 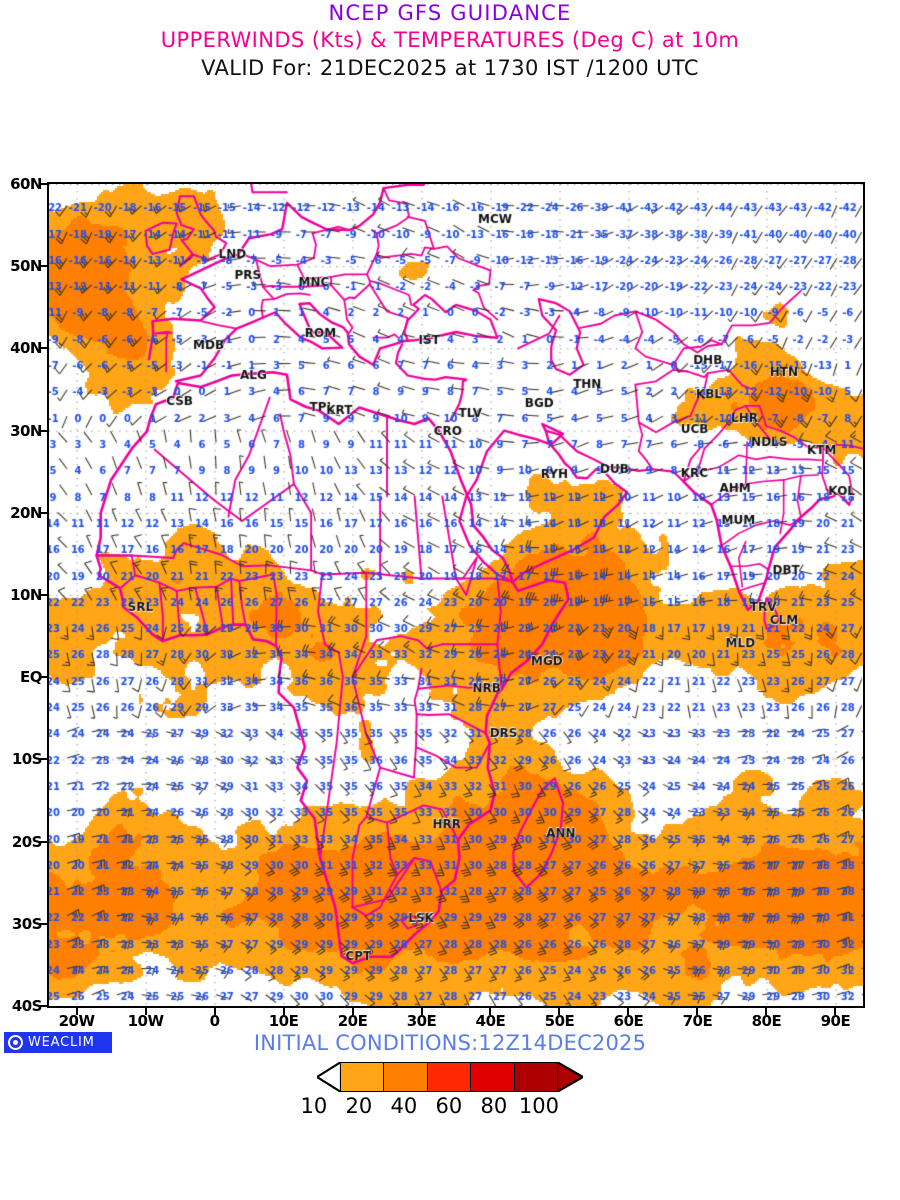 What do you see at coordinates (697, 1021) in the screenshot?
I see `x-axis-label: 70E` at bounding box center [697, 1021].